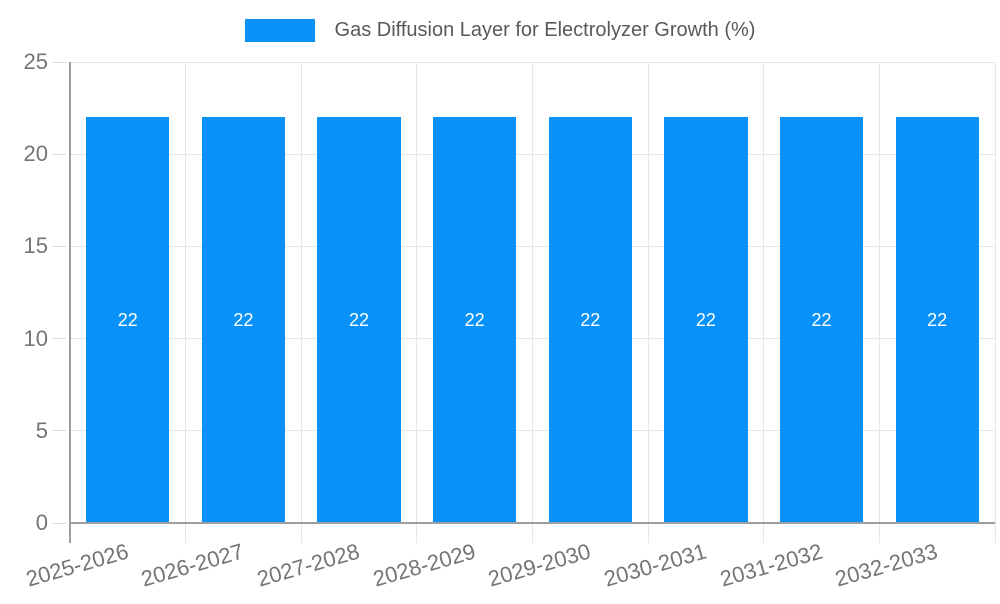 The height and width of the screenshot is (604, 1000). Describe the element at coordinates (41, 430) in the screenshot. I see `y-tick-label: 5` at that location.